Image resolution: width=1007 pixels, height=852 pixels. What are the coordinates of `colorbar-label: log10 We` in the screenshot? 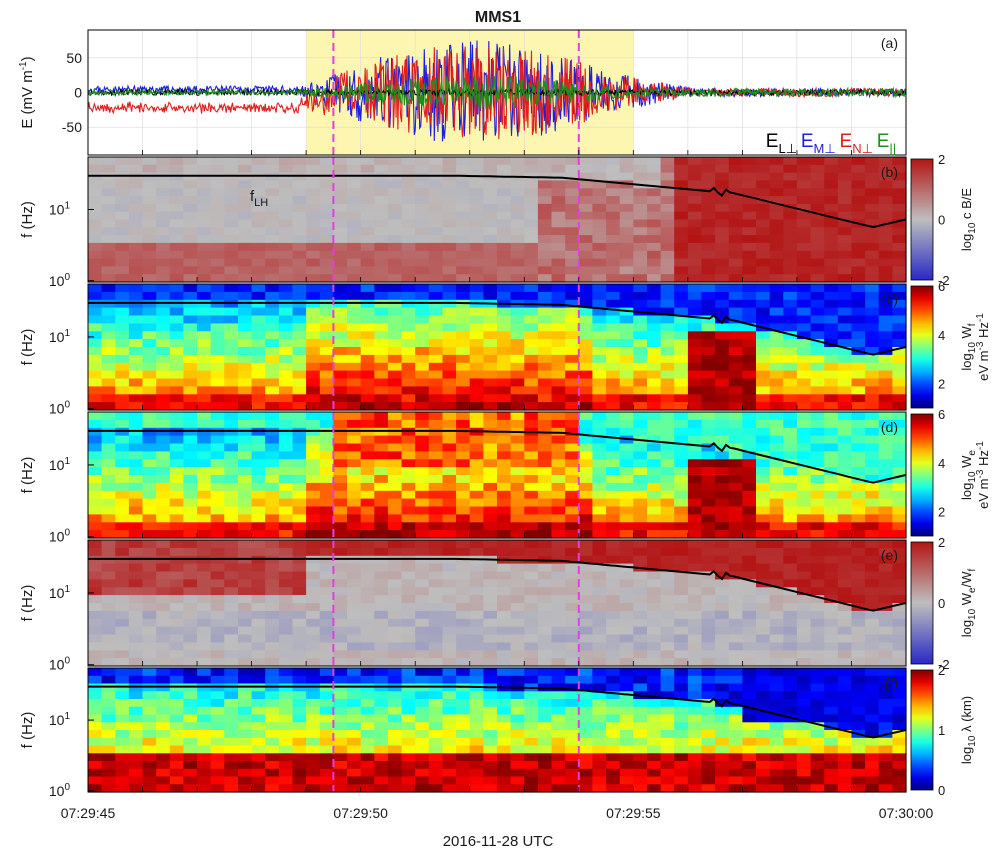 It's located at (968, 475).